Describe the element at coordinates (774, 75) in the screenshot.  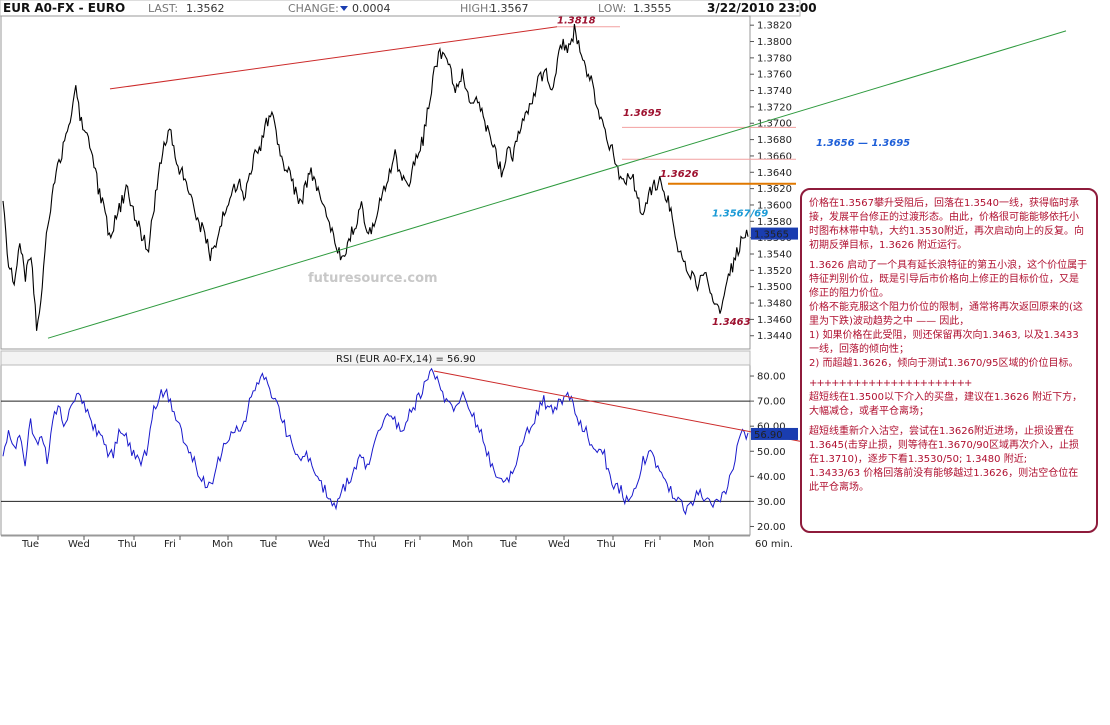
I see `price-tick-label: 1.3760` at that location.